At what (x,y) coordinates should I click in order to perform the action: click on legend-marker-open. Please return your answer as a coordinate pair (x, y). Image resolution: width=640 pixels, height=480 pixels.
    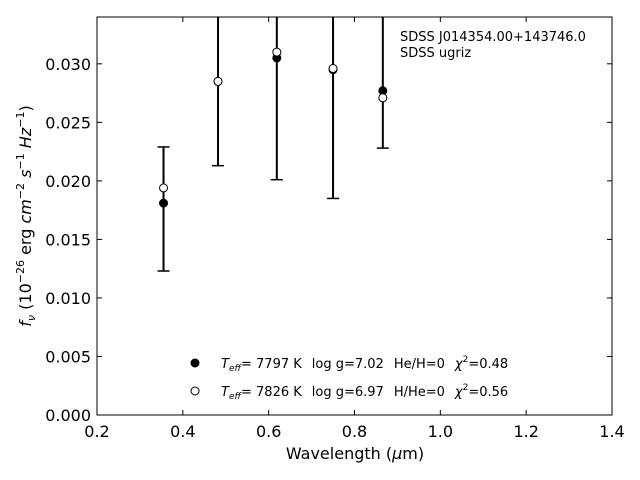
    Looking at the image, I should click on (195, 391).